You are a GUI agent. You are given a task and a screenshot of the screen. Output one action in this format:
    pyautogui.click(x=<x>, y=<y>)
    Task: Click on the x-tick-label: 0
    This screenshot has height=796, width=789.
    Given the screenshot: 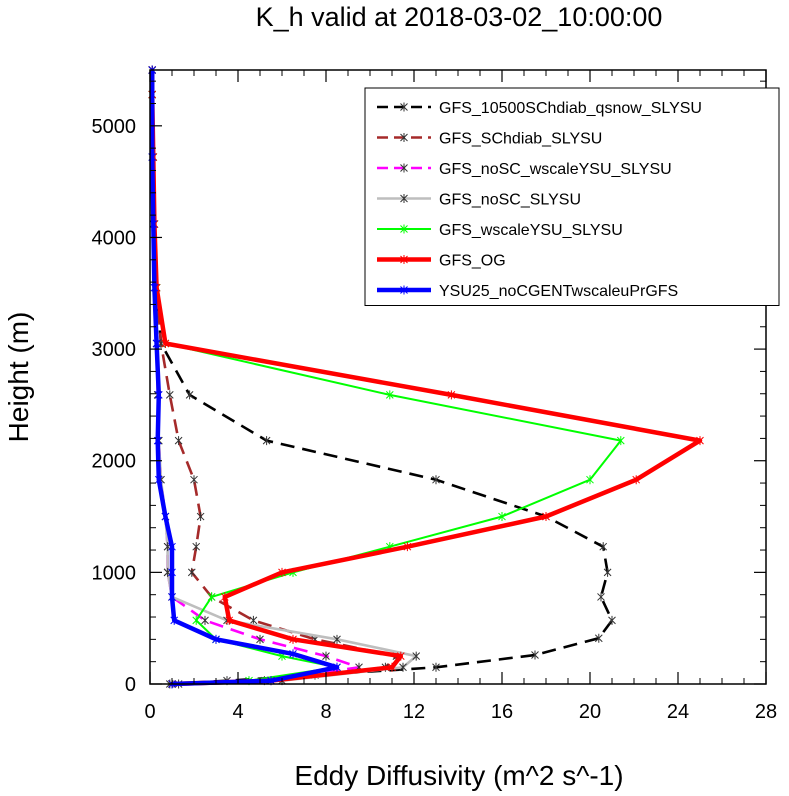 What is the action you would take?
    pyautogui.click(x=149, y=712)
    